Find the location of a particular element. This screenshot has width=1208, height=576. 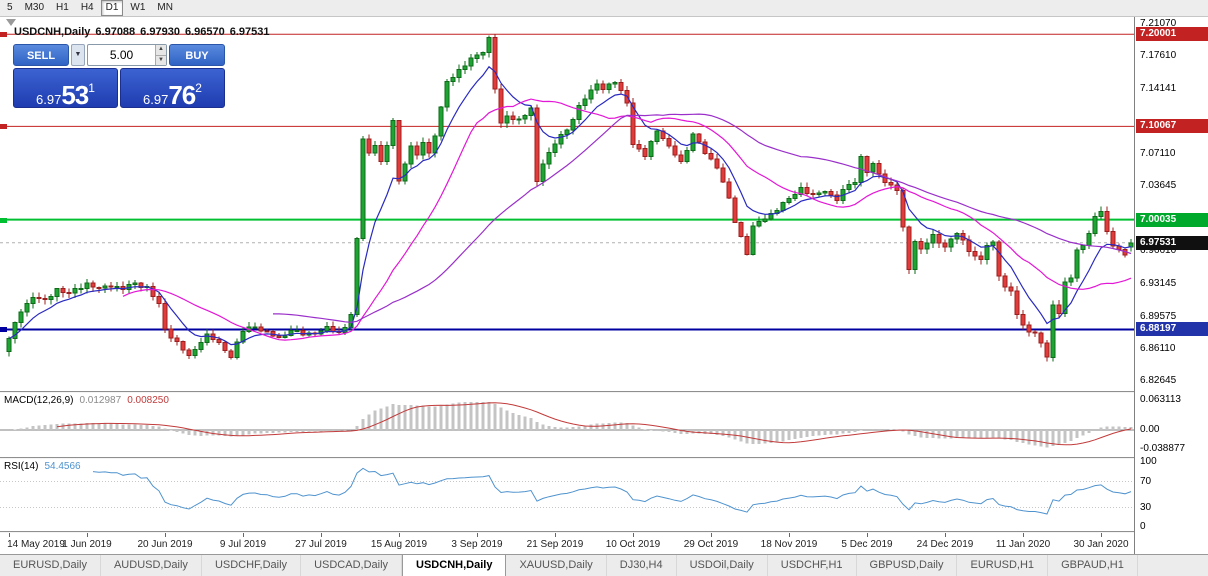

macd-pane: MACD(12,26,9) 0.012987 0.008250 is located at coordinates (567, 425).